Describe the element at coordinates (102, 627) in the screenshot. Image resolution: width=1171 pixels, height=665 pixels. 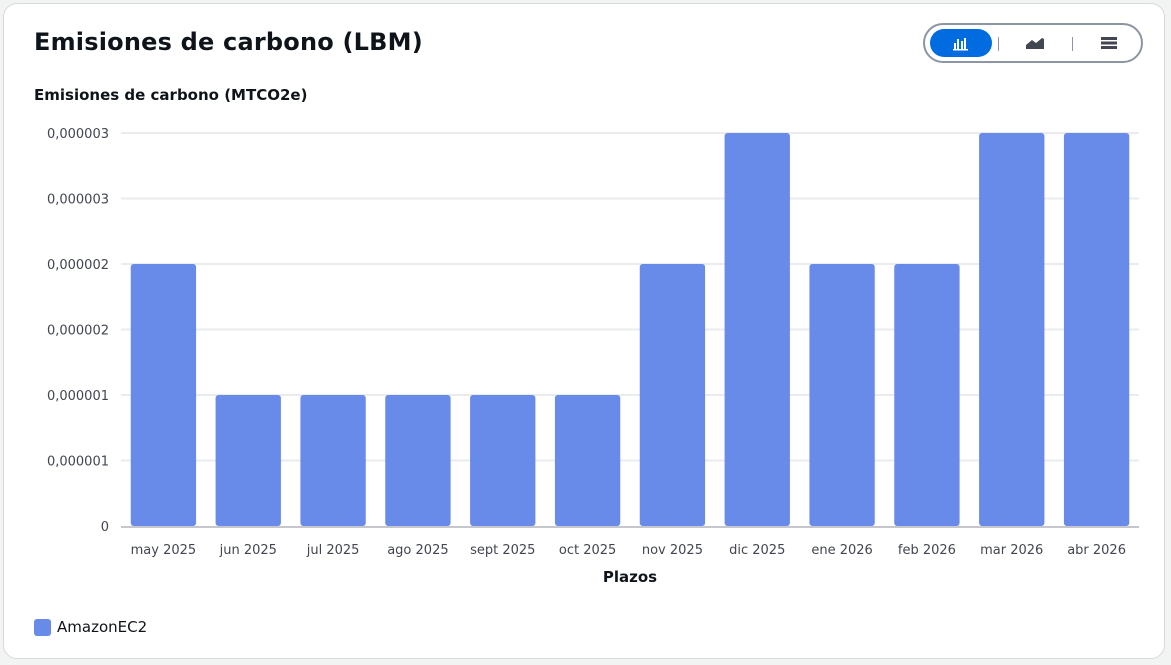
I see `legend-label: AmazonEC2` at that location.